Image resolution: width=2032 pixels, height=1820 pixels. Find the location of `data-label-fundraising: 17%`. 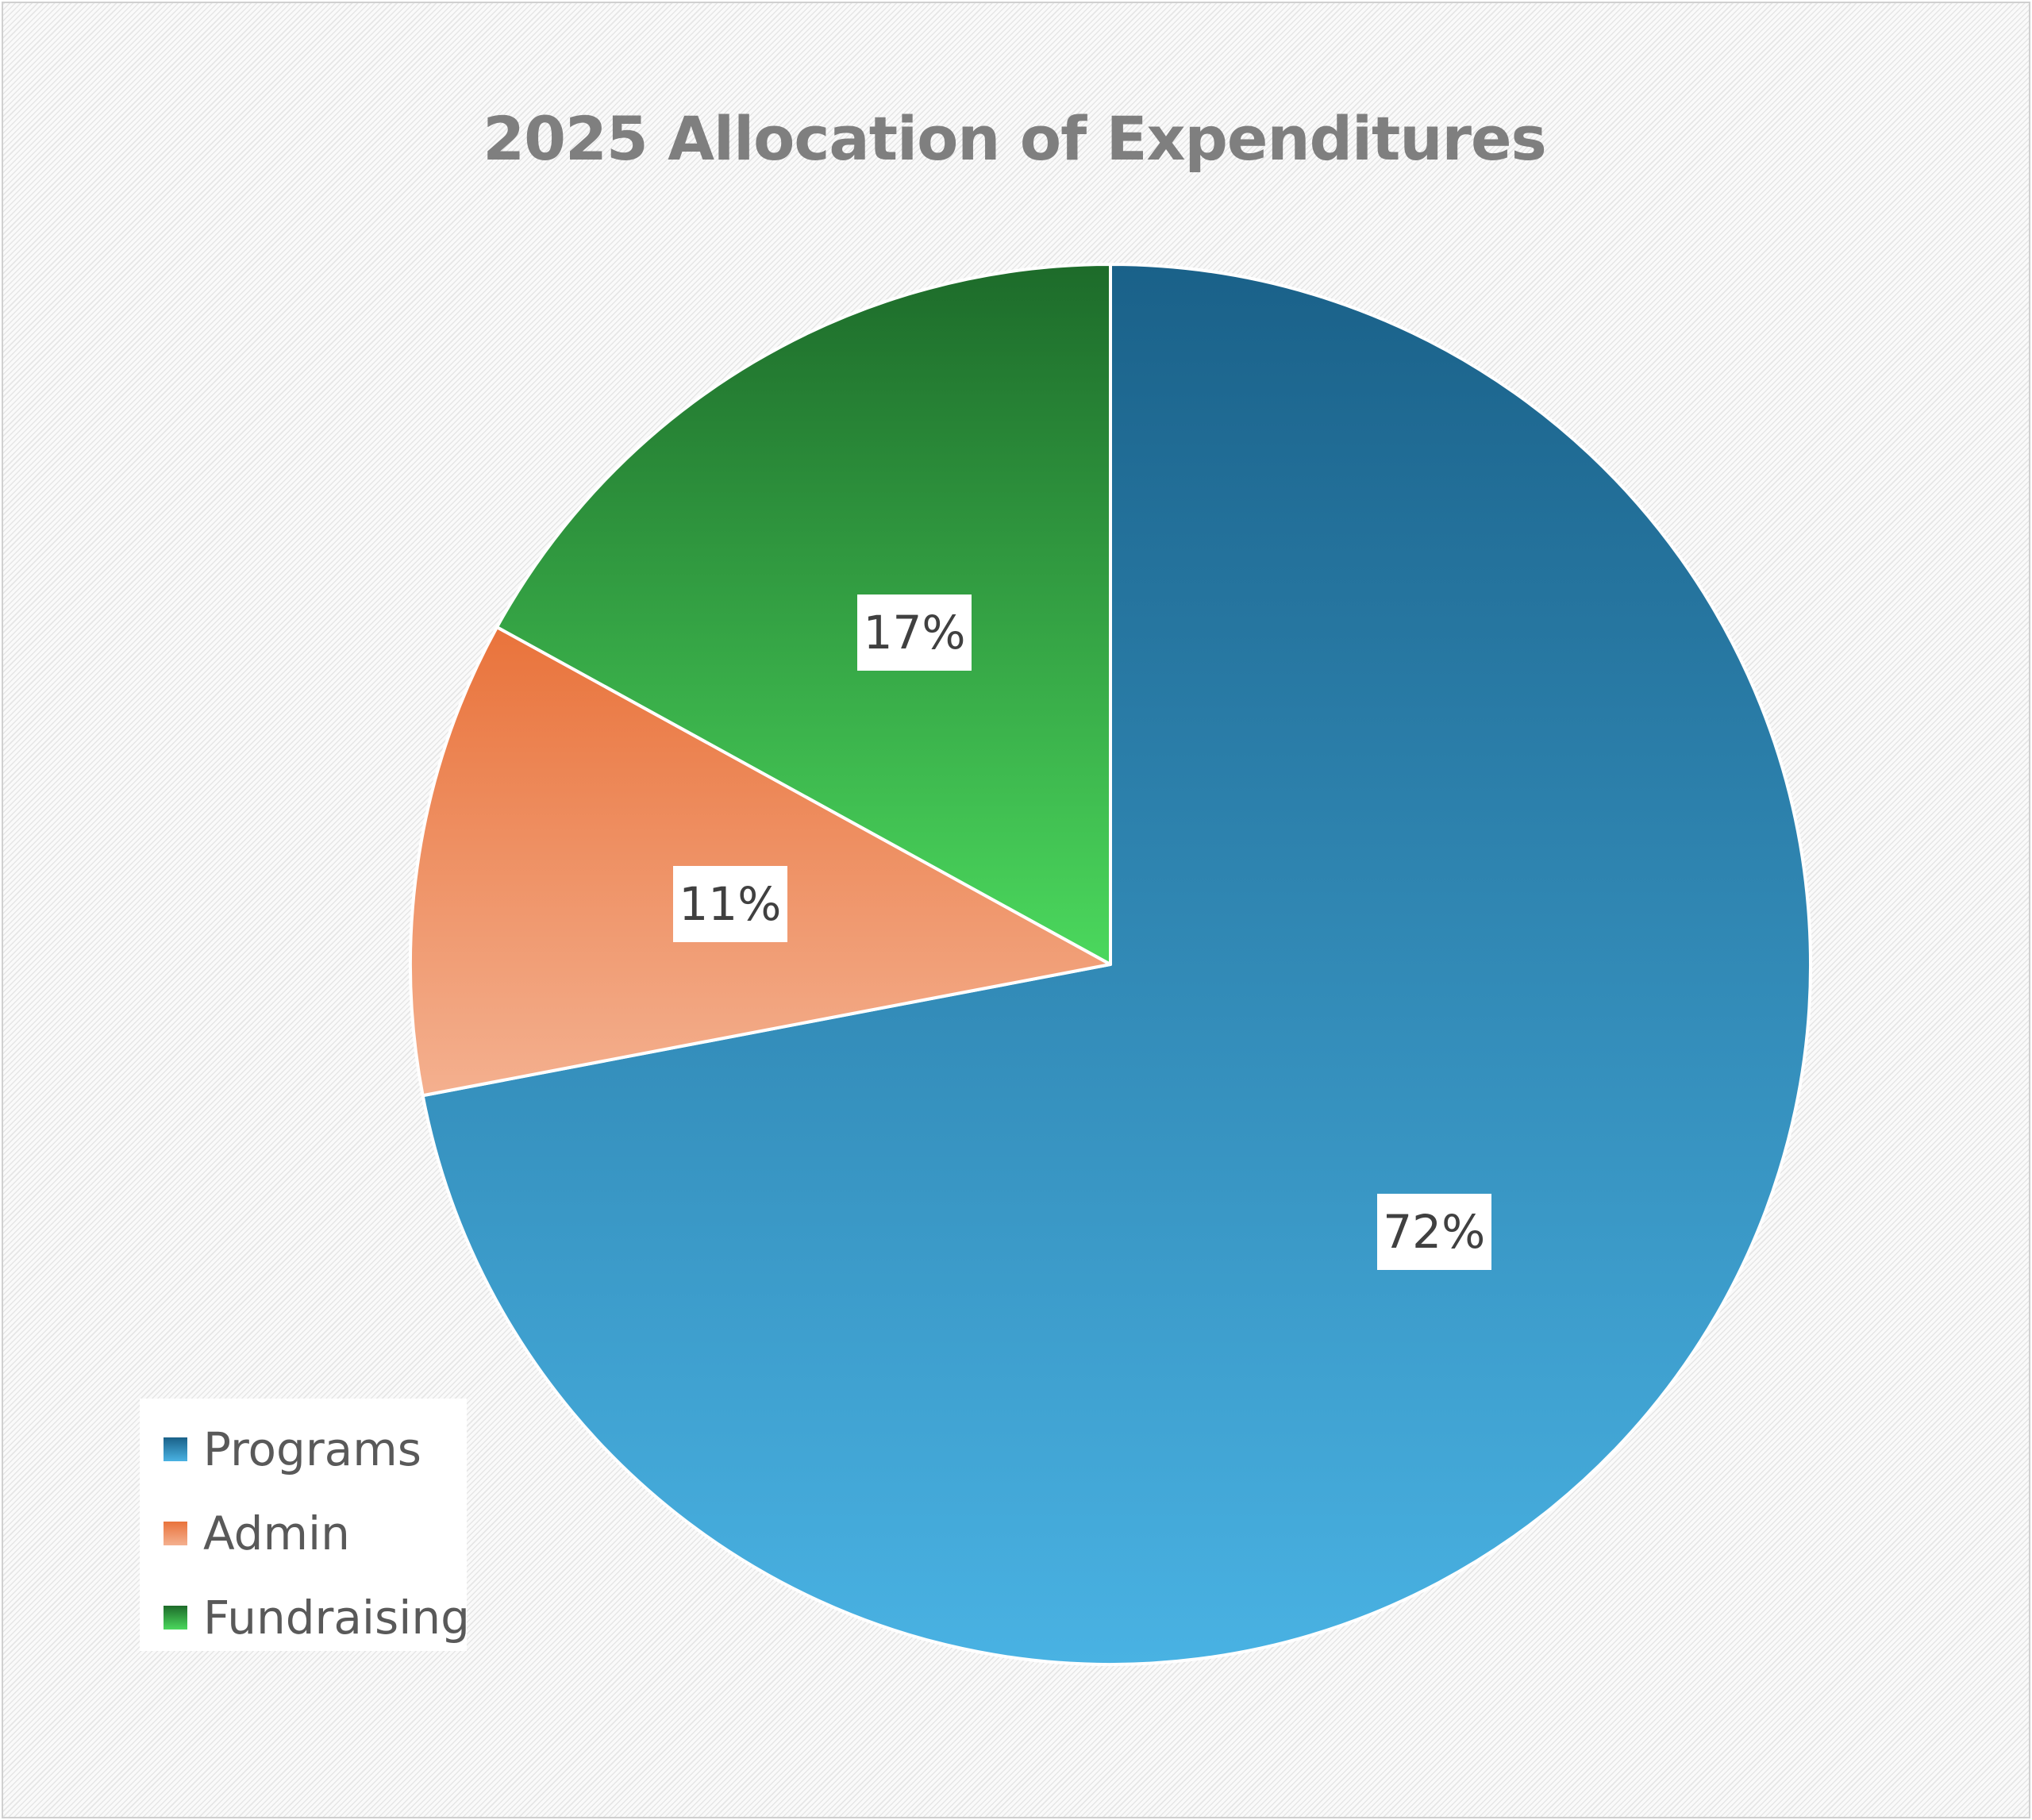

data-label-fundraising: 17% is located at coordinates (914, 632).